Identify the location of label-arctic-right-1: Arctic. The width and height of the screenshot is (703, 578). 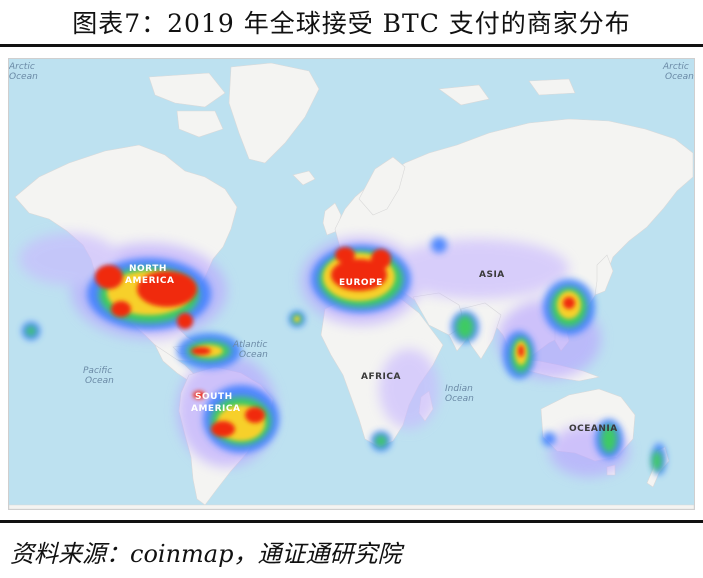
(675, 67).